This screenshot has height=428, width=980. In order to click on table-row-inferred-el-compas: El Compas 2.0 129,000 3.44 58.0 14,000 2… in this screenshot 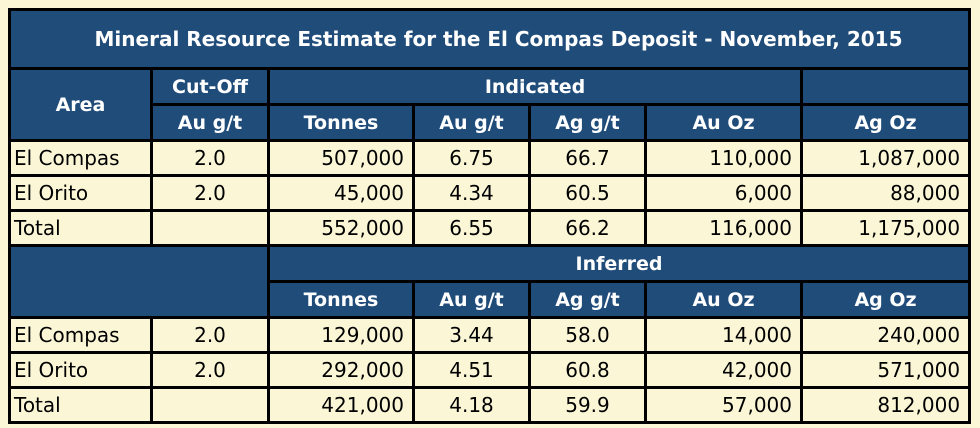, I will do `click(490, 335)`.